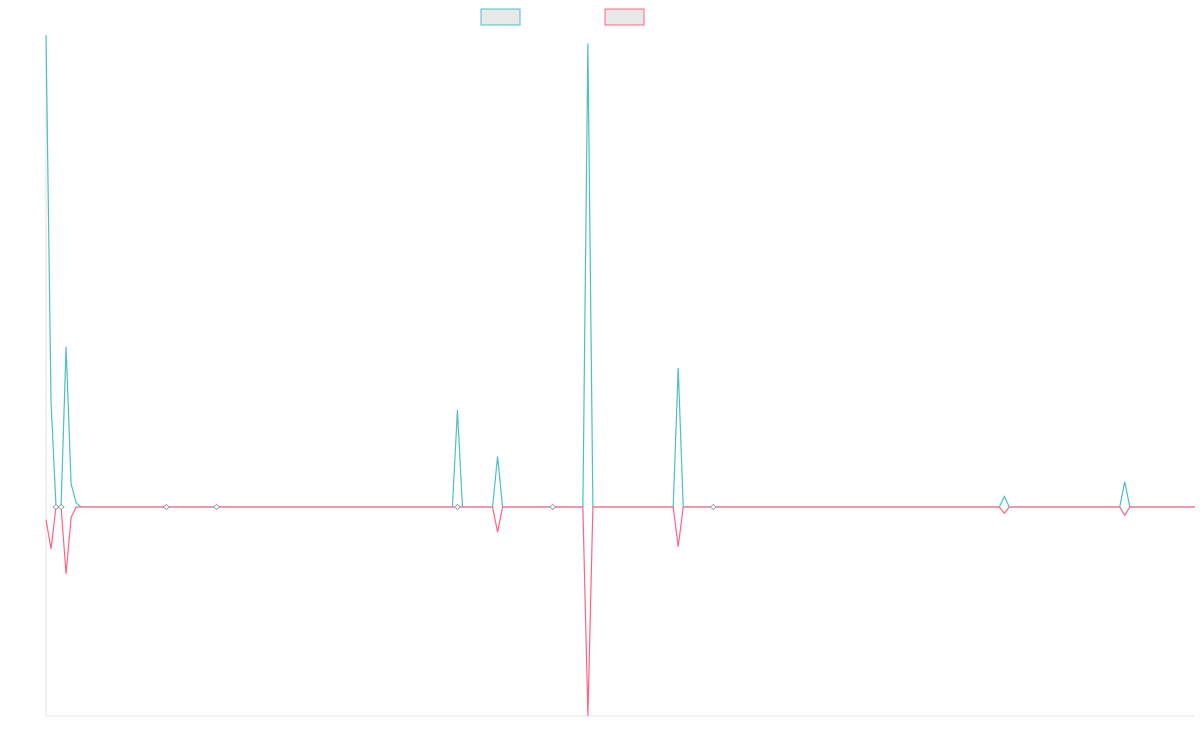 The image size is (1200, 755). I want to click on legend, so click(562, 17).